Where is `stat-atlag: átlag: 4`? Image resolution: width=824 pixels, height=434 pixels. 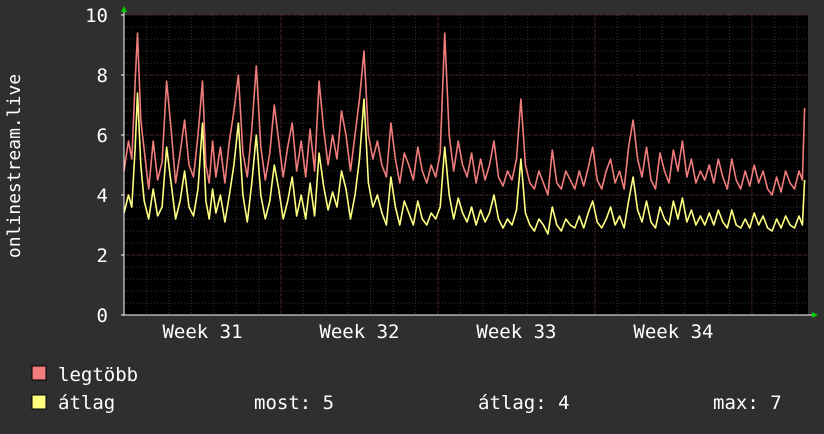 stat-atlag: átlag: 4 is located at coordinates (524, 403).